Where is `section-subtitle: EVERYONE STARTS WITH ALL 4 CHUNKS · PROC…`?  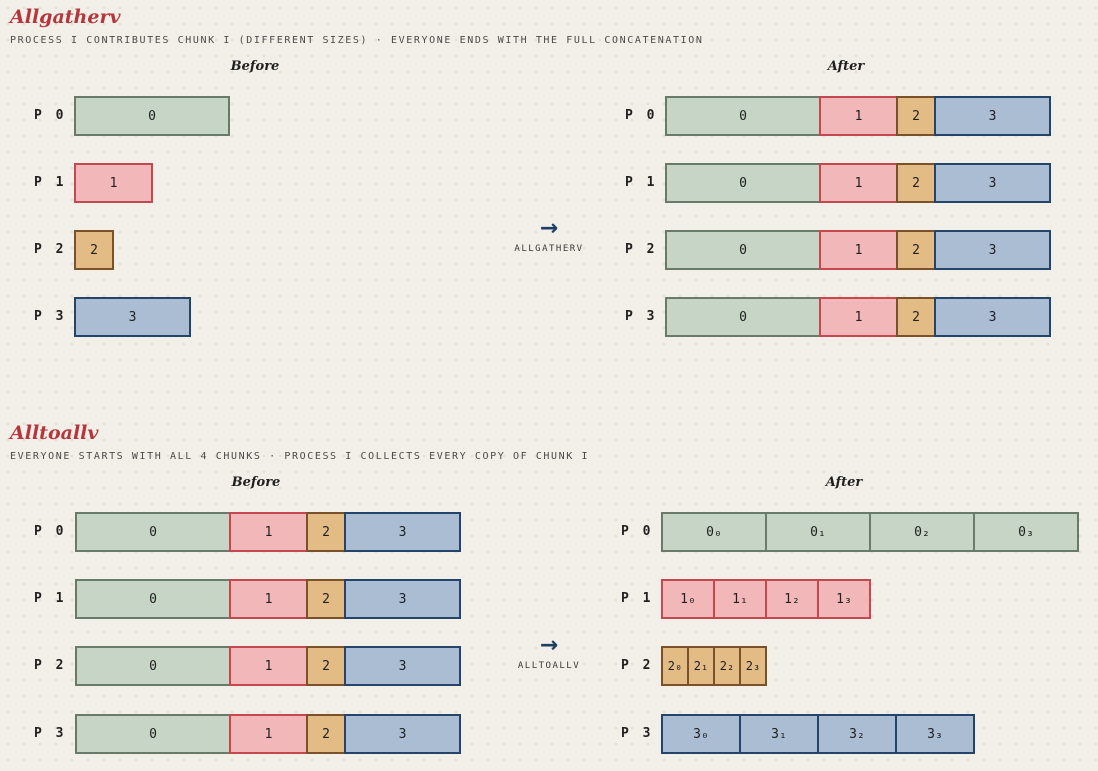
section-subtitle: EVERYONE STARTS WITH ALL 4 CHUNKS · PROC… is located at coordinates (300, 456).